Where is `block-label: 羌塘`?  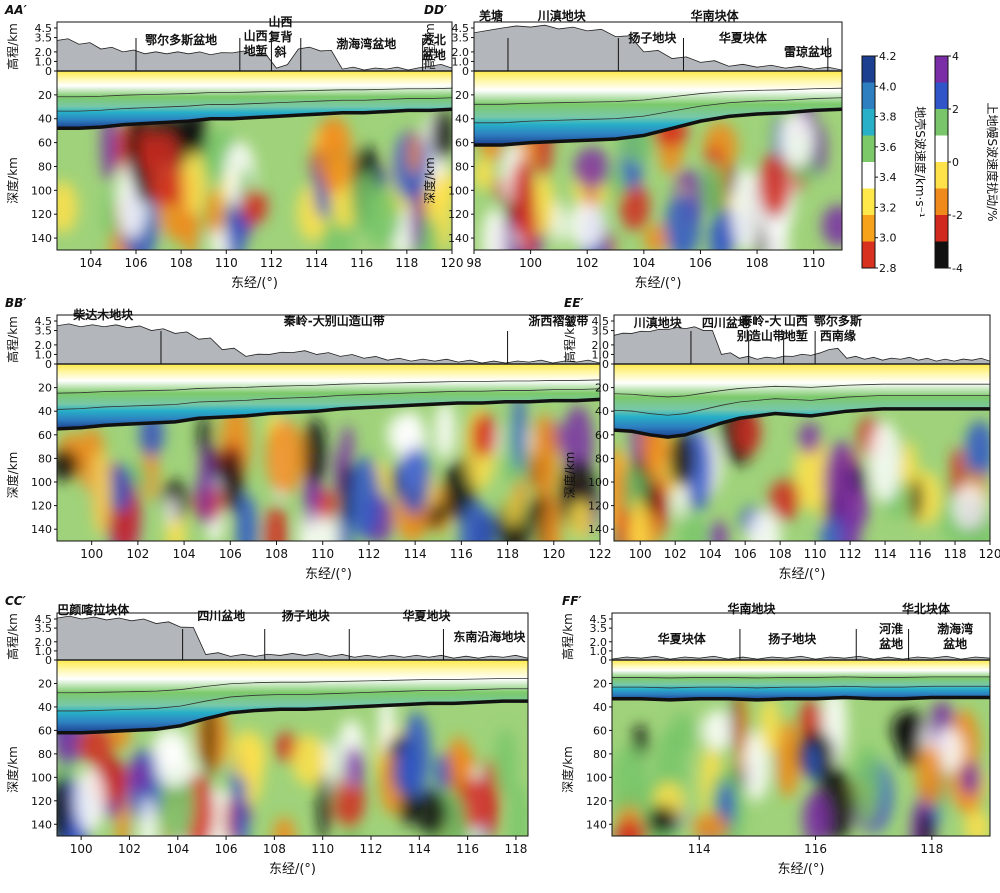
block-label: 羌塘 is located at coordinates (491, 15).